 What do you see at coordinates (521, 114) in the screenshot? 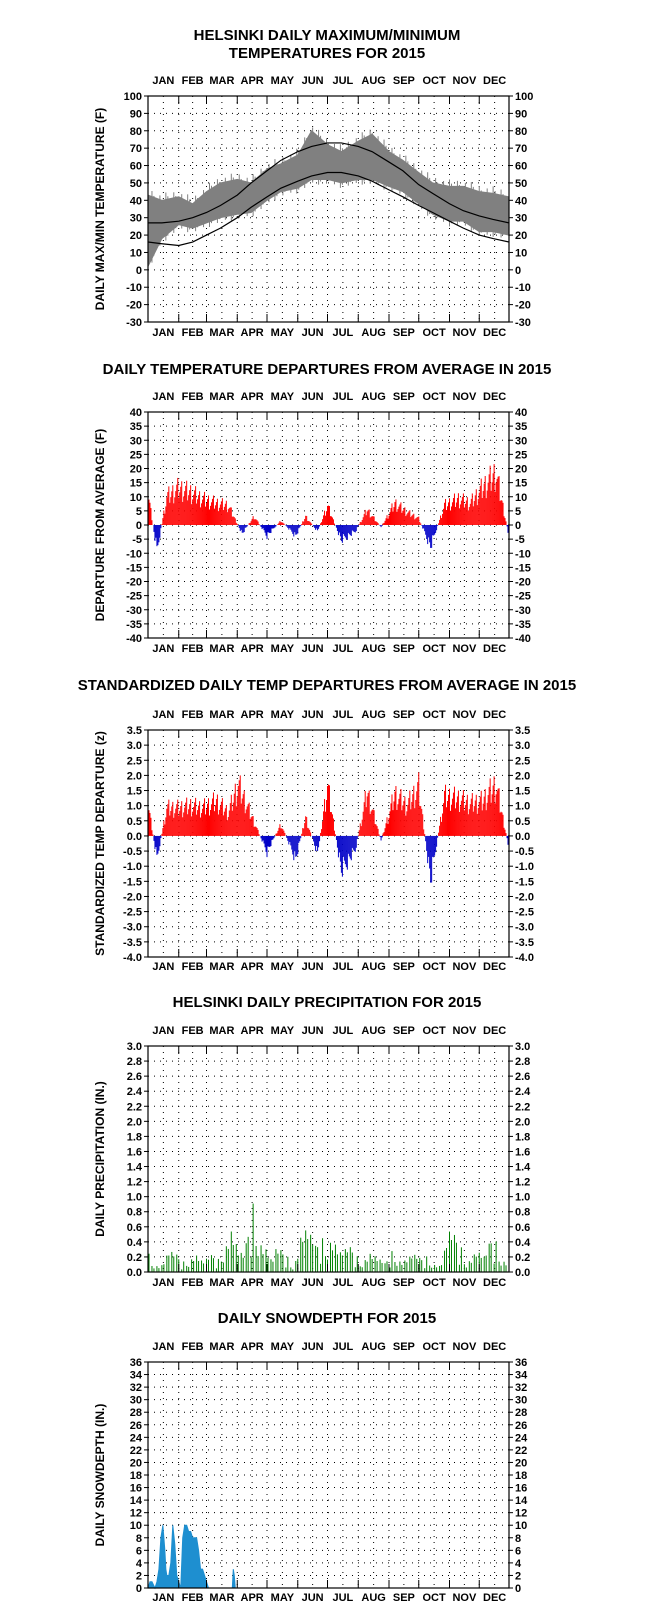
I see `temps-y-tick-right: 90` at bounding box center [521, 114].